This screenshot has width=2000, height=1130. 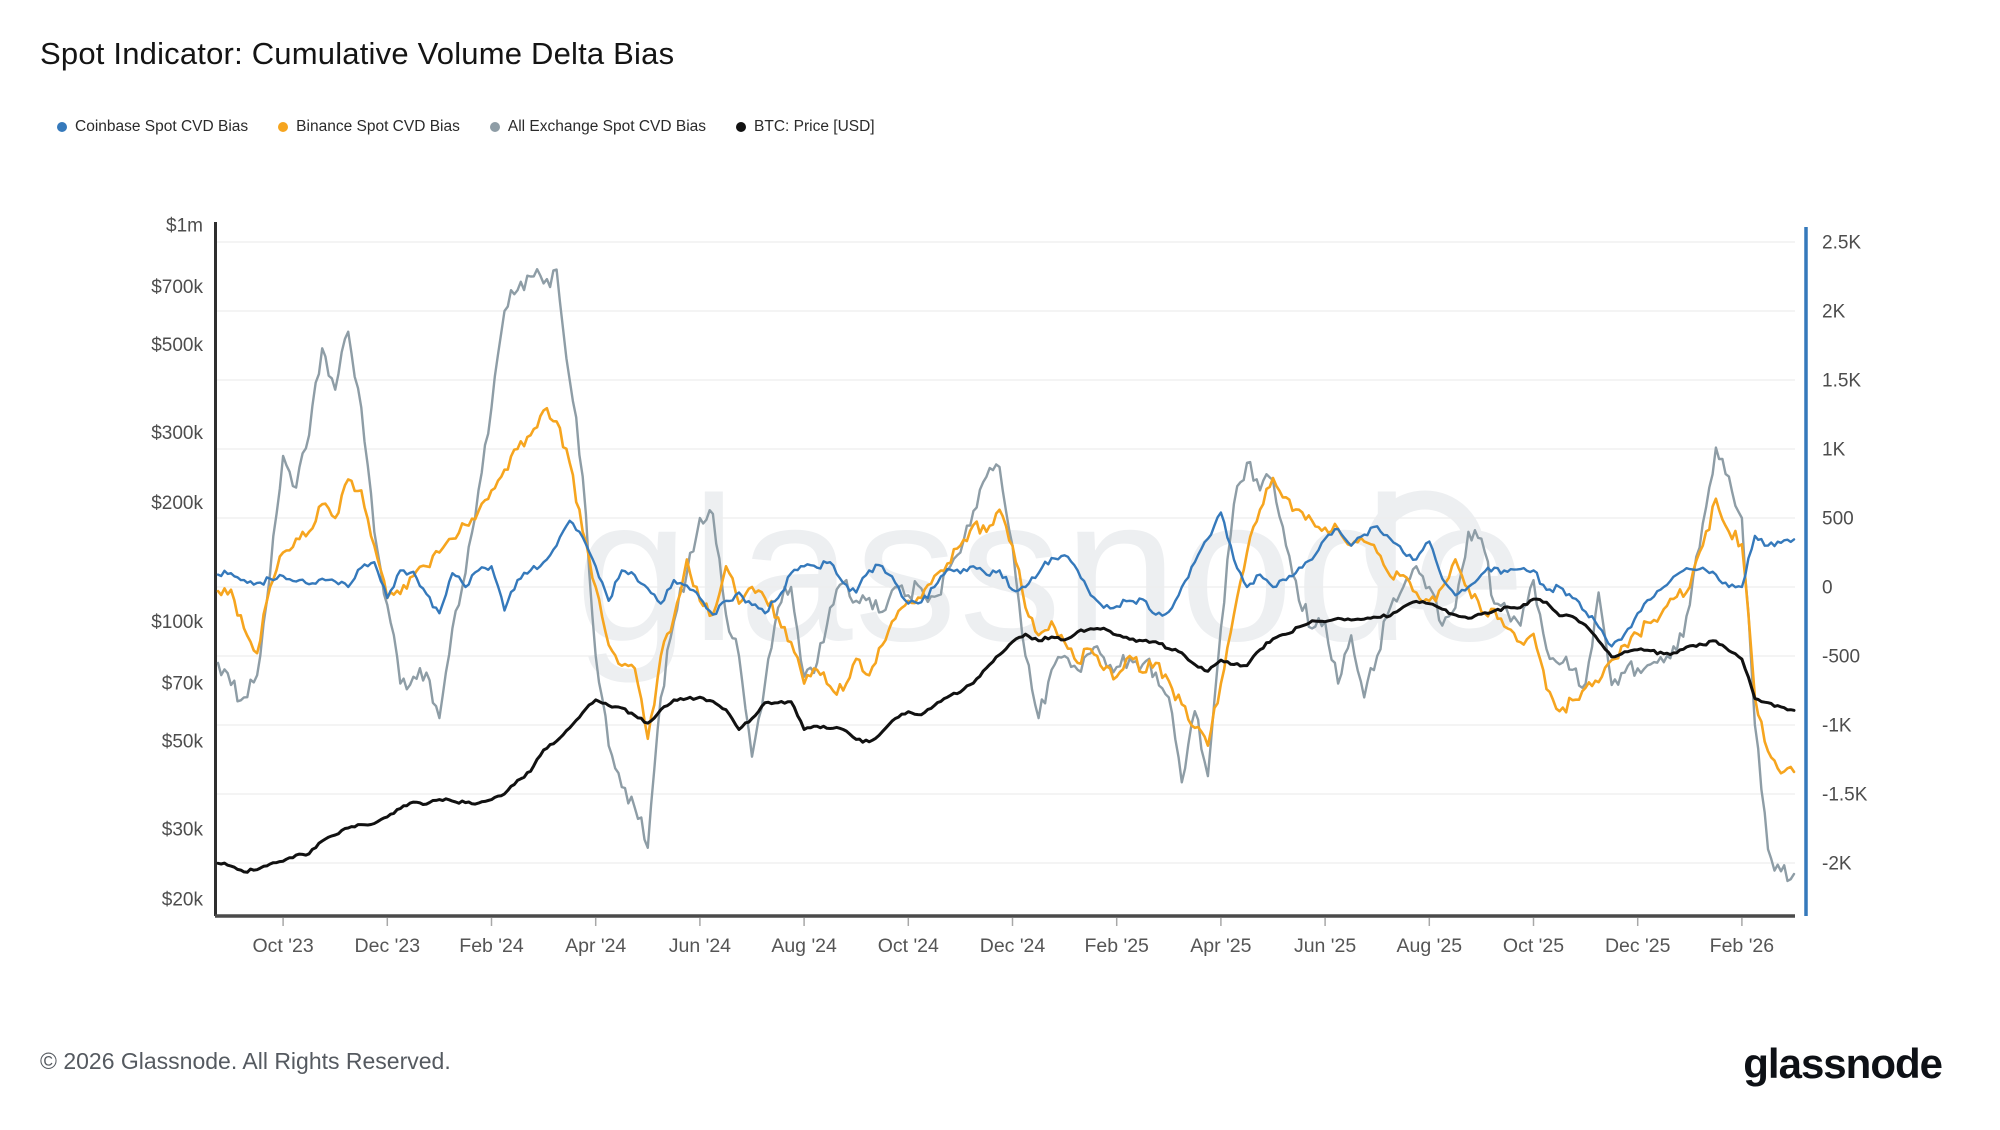 I want to click on binance-series-dot-icon, so click(x=283, y=127).